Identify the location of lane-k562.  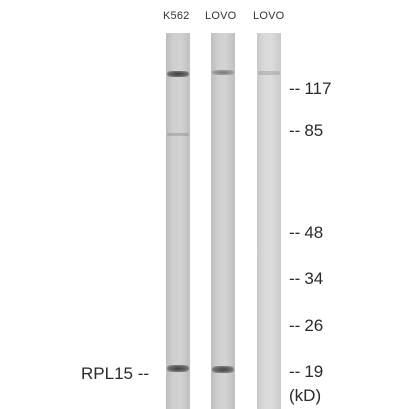
(178, 221).